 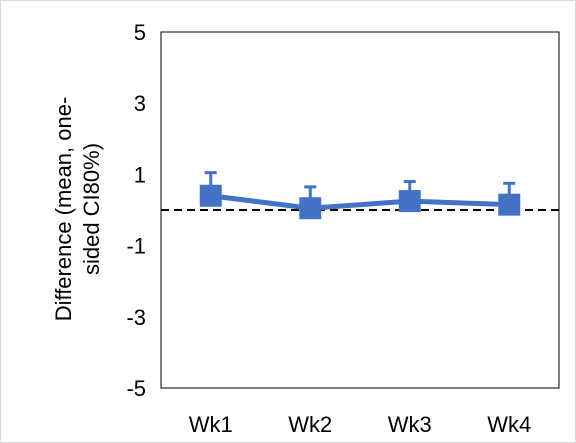 What do you see at coordinates (211, 424) in the screenshot?
I see `x-tick-label: Wk1` at bounding box center [211, 424].